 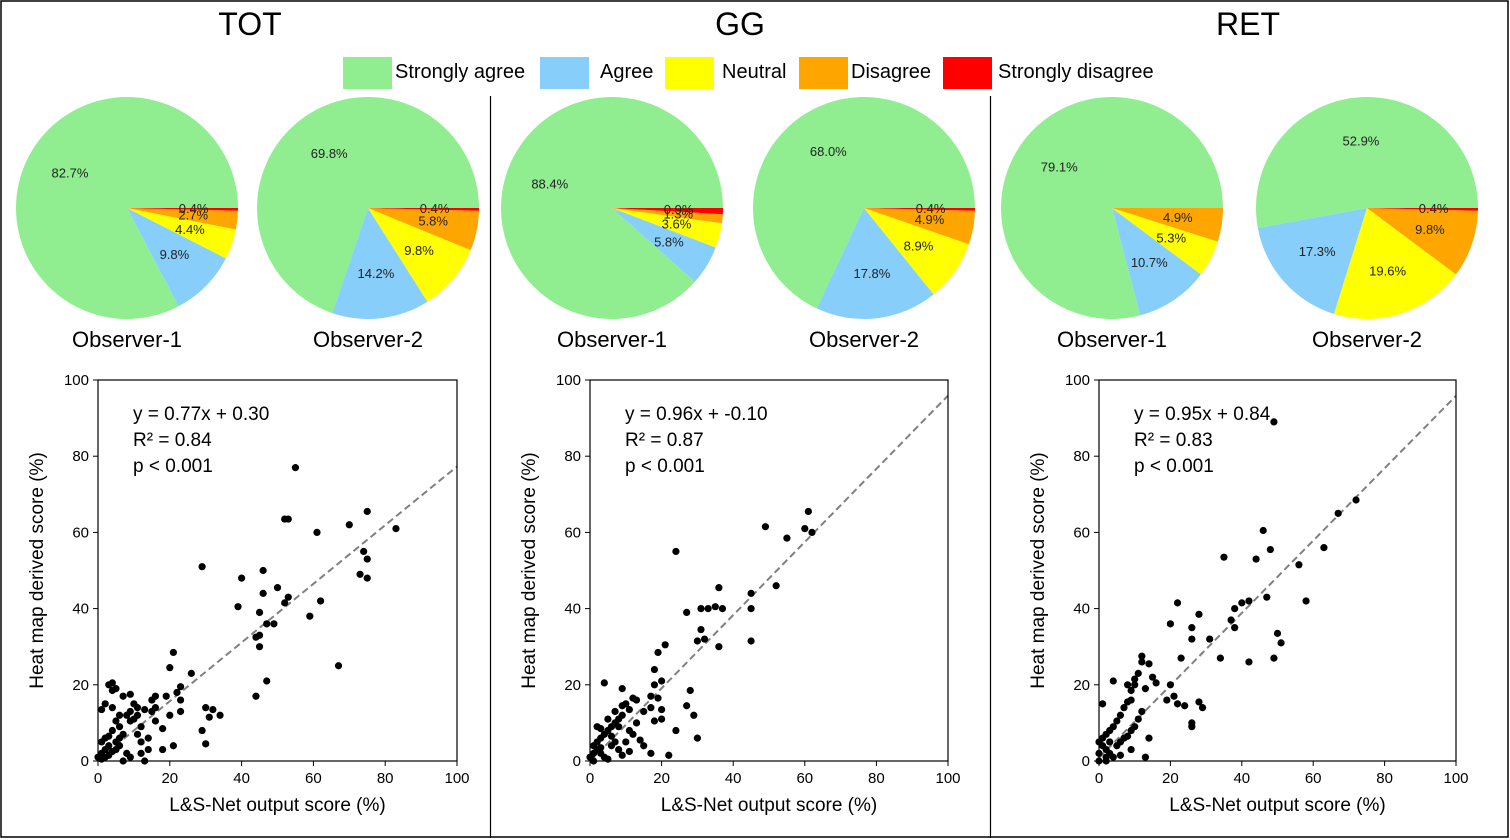 I want to click on panel-title-ret: RET, so click(x=1248, y=24).